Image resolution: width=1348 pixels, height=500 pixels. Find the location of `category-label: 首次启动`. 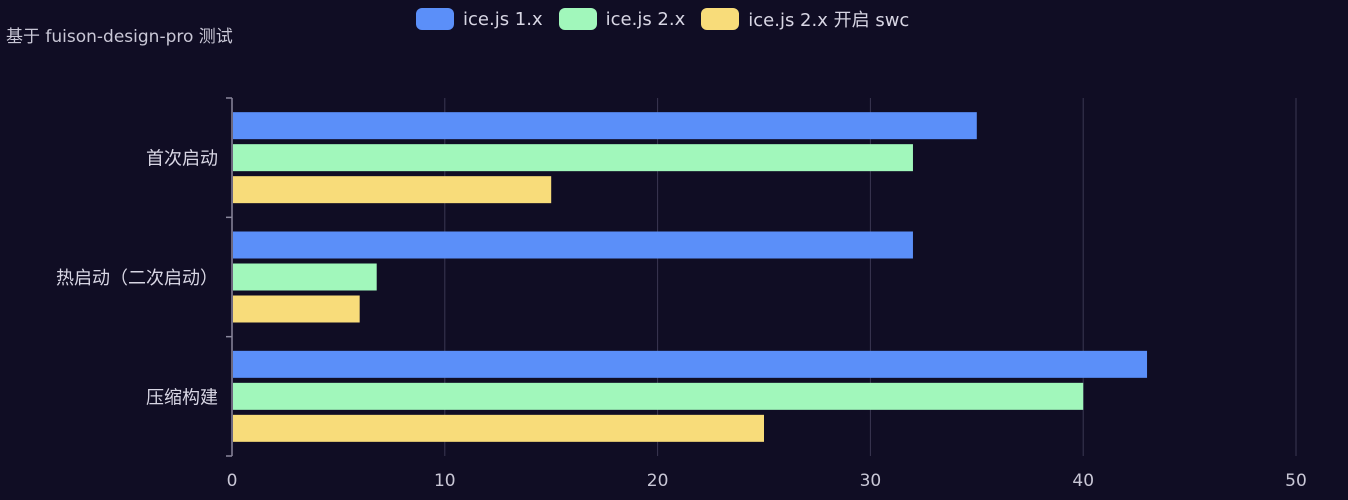

category-label: 首次启动 is located at coordinates (182, 159).